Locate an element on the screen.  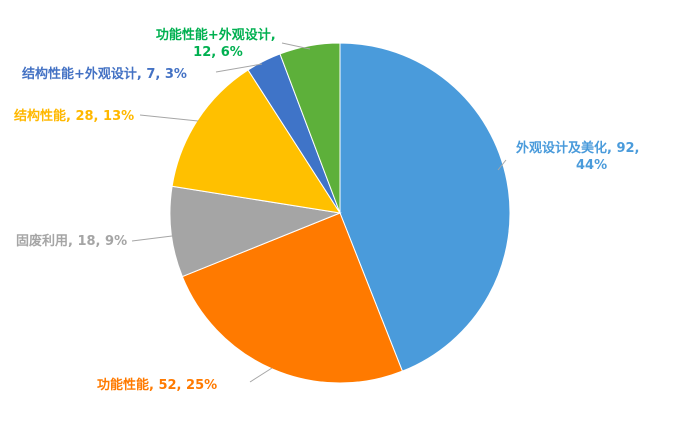
data-label: 结构性能, 28, 13% is located at coordinates (74, 116).